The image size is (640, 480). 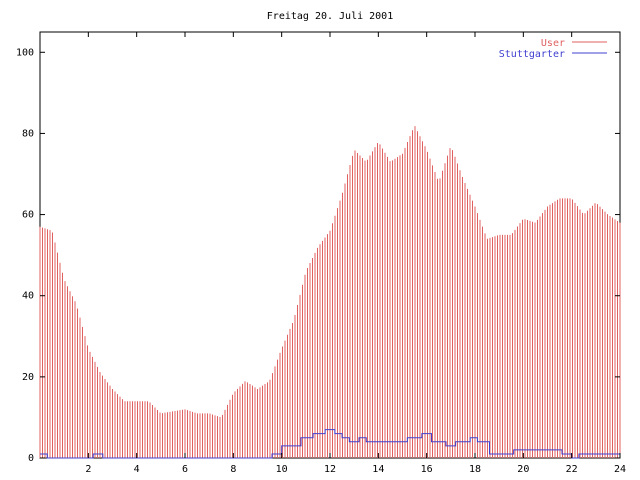 I want to click on y-tick-label: 40, so click(x=28, y=296).